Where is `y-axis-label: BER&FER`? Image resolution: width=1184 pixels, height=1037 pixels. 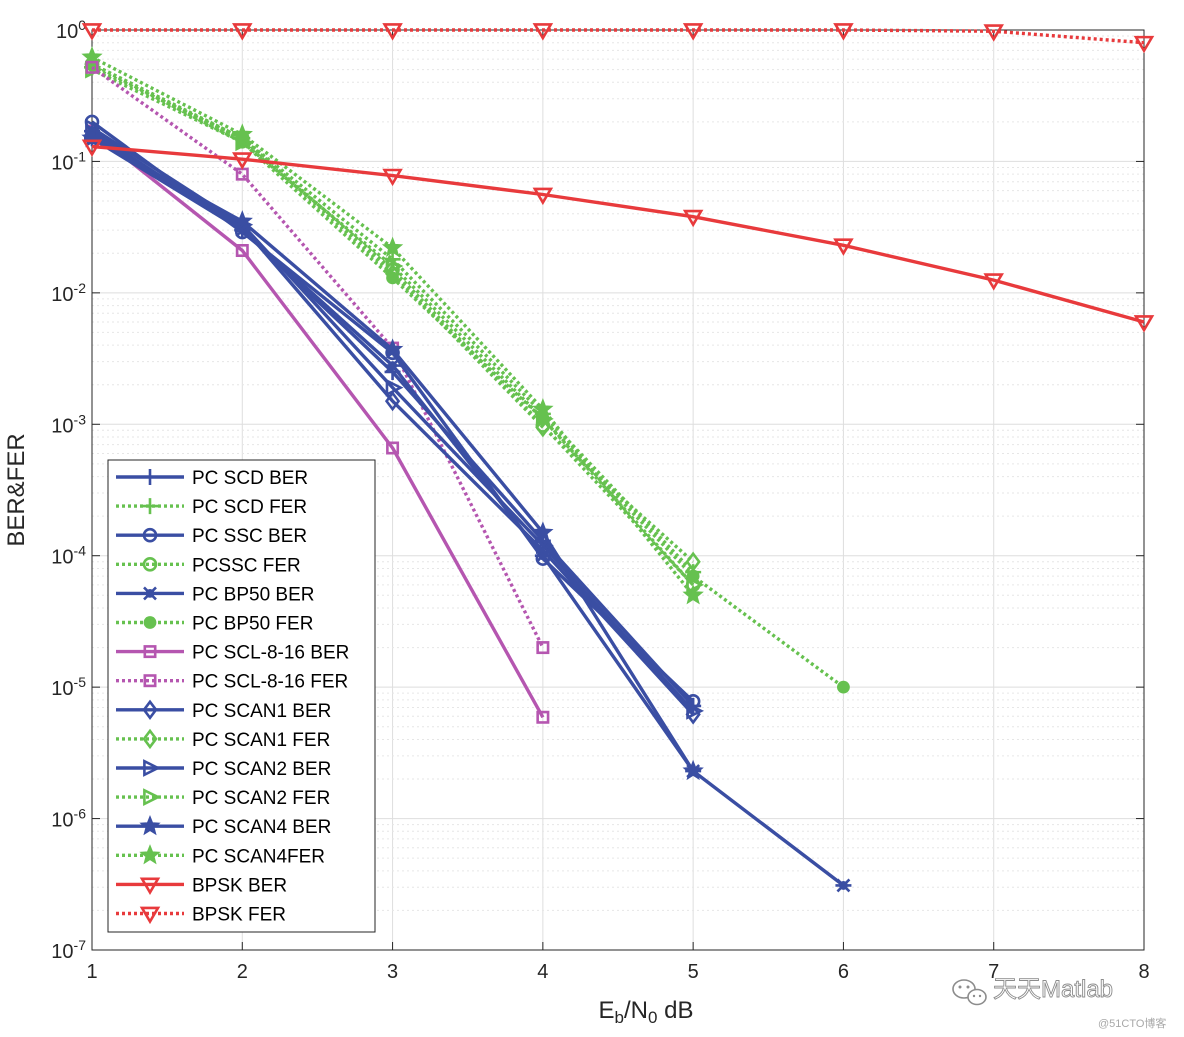
y-axis-label: BER&FER is located at coordinates (16, 489).